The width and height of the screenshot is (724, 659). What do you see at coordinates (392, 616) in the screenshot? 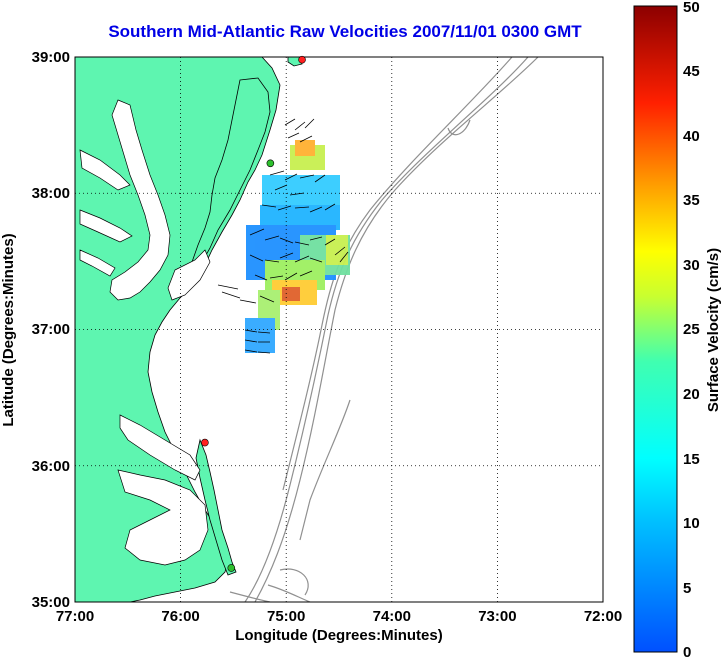
I see `x-tick-label: 74:00` at bounding box center [392, 616].